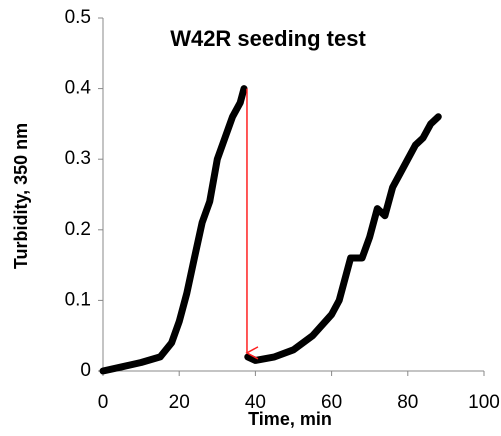 The width and height of the screenshot is (501, 436). What do you see at coordinates (407, 402) in the screenshot?
I see `x-tick-label: 80` at bounding box center [407, 402].